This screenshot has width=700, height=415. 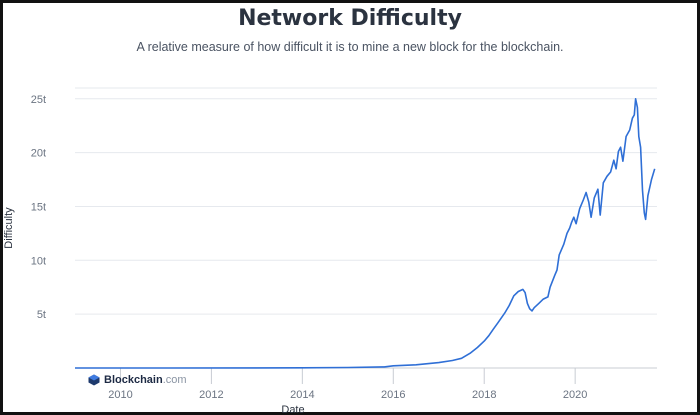 I want to click on y-tick-label: 5t, so click(x=41, y=315).